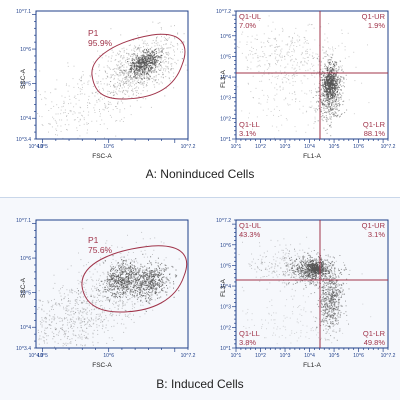 The width and height of the screenshot is (400, 400). I want to click on quadrant-ul-percent: 7.0%, so click(247, 25).